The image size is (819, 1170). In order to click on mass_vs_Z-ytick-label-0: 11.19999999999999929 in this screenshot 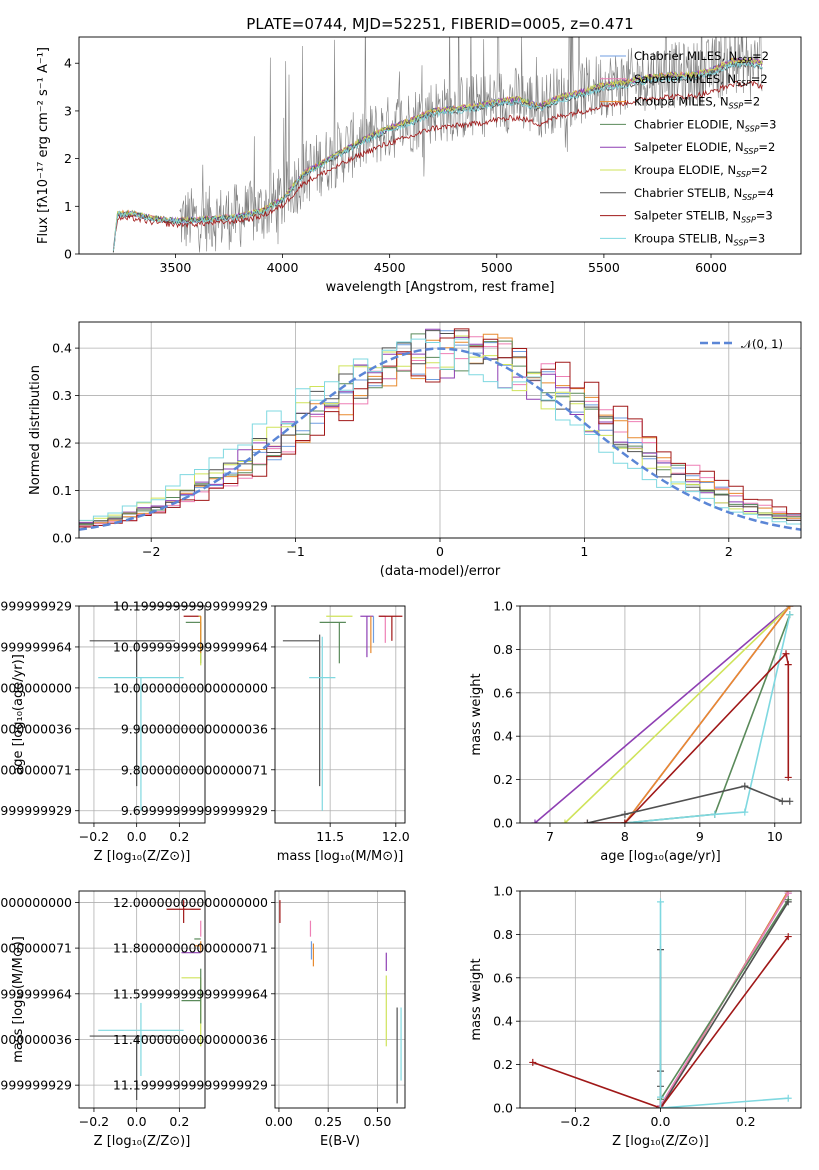, I will do `click(36, 1085)`.